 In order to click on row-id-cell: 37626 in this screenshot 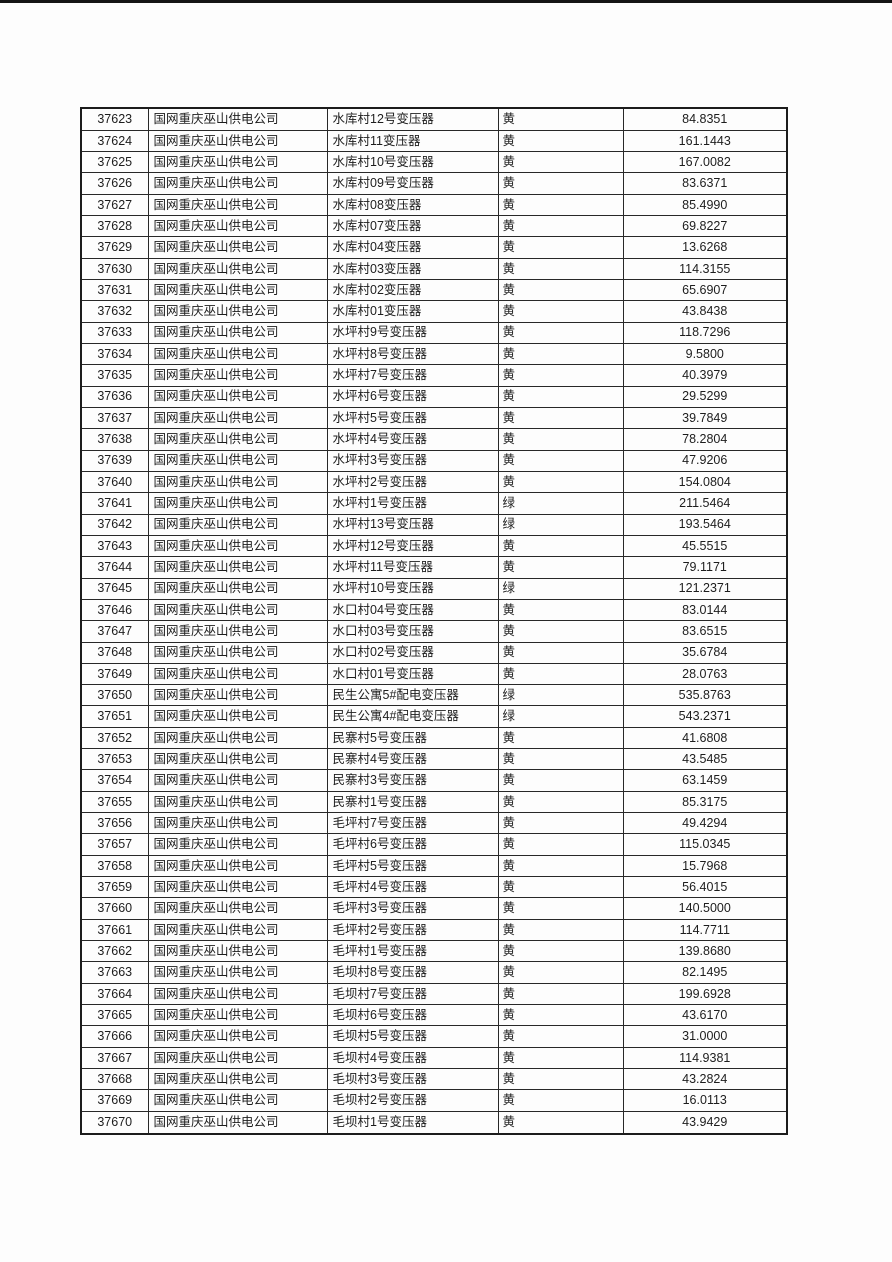, I will do `click(114, 183)`.